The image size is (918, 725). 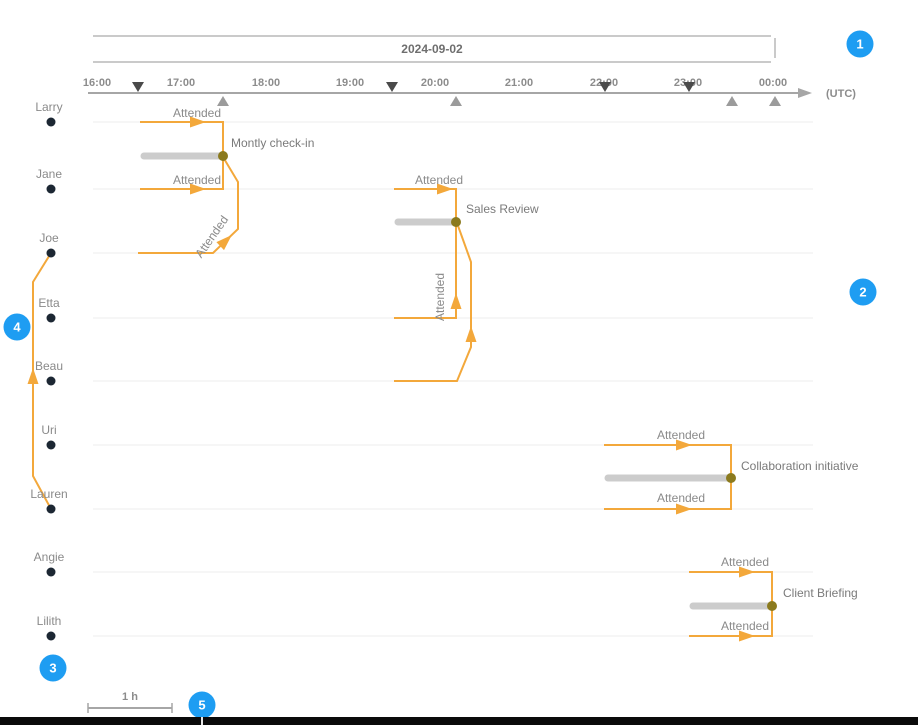 What do you see at coordinates (48, 430) in the screenshot?
I see `person-label-uri: Uri` at bounding box center [48, 430].